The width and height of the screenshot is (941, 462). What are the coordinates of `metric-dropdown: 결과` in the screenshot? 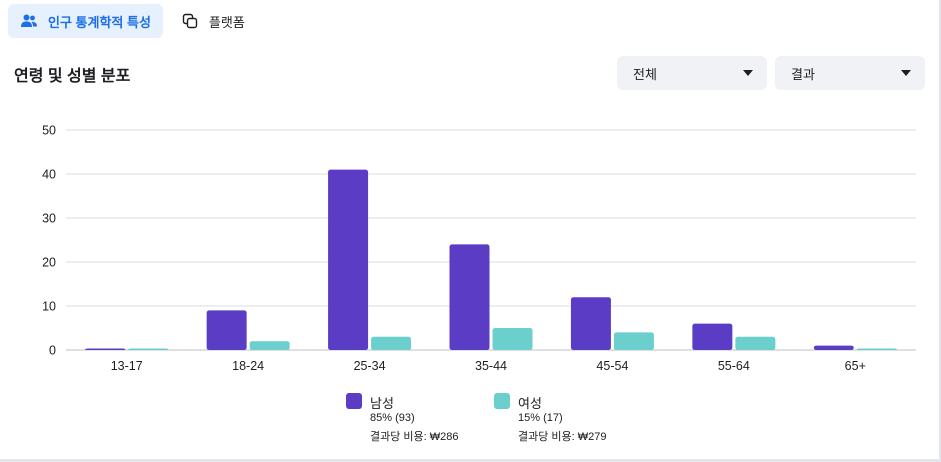 It's located at (850, 73).